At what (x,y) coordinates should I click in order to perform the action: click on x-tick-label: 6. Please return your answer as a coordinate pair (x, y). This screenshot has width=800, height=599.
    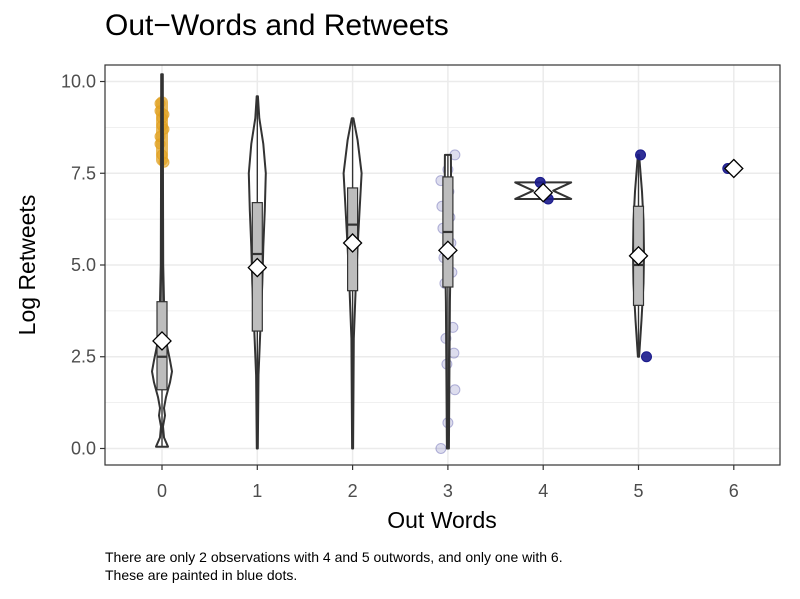
    Looking at the image, I should click on (734, 491).